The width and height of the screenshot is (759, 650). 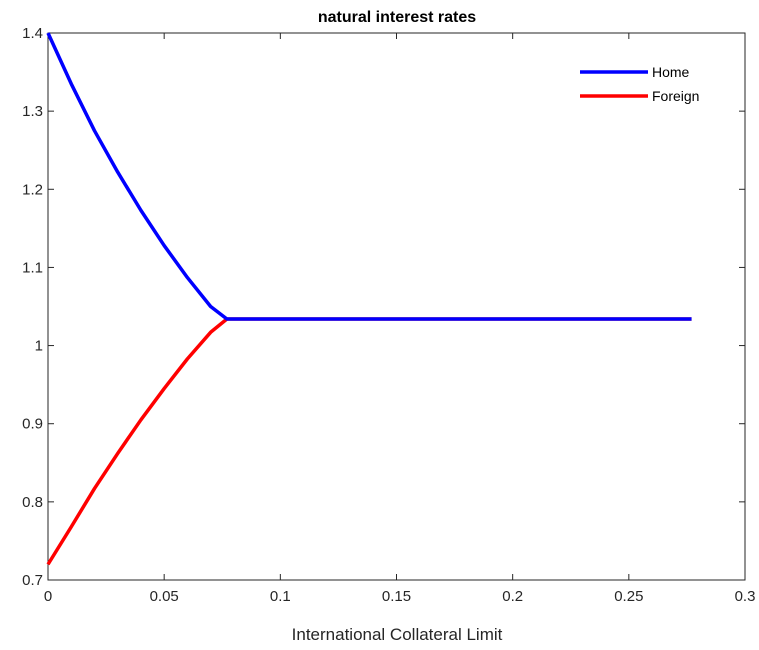 What do you see at coordinates (32, 33) in the screenshot?
I see `y-tick-label: 1.4` at bounding box center [32, 33].